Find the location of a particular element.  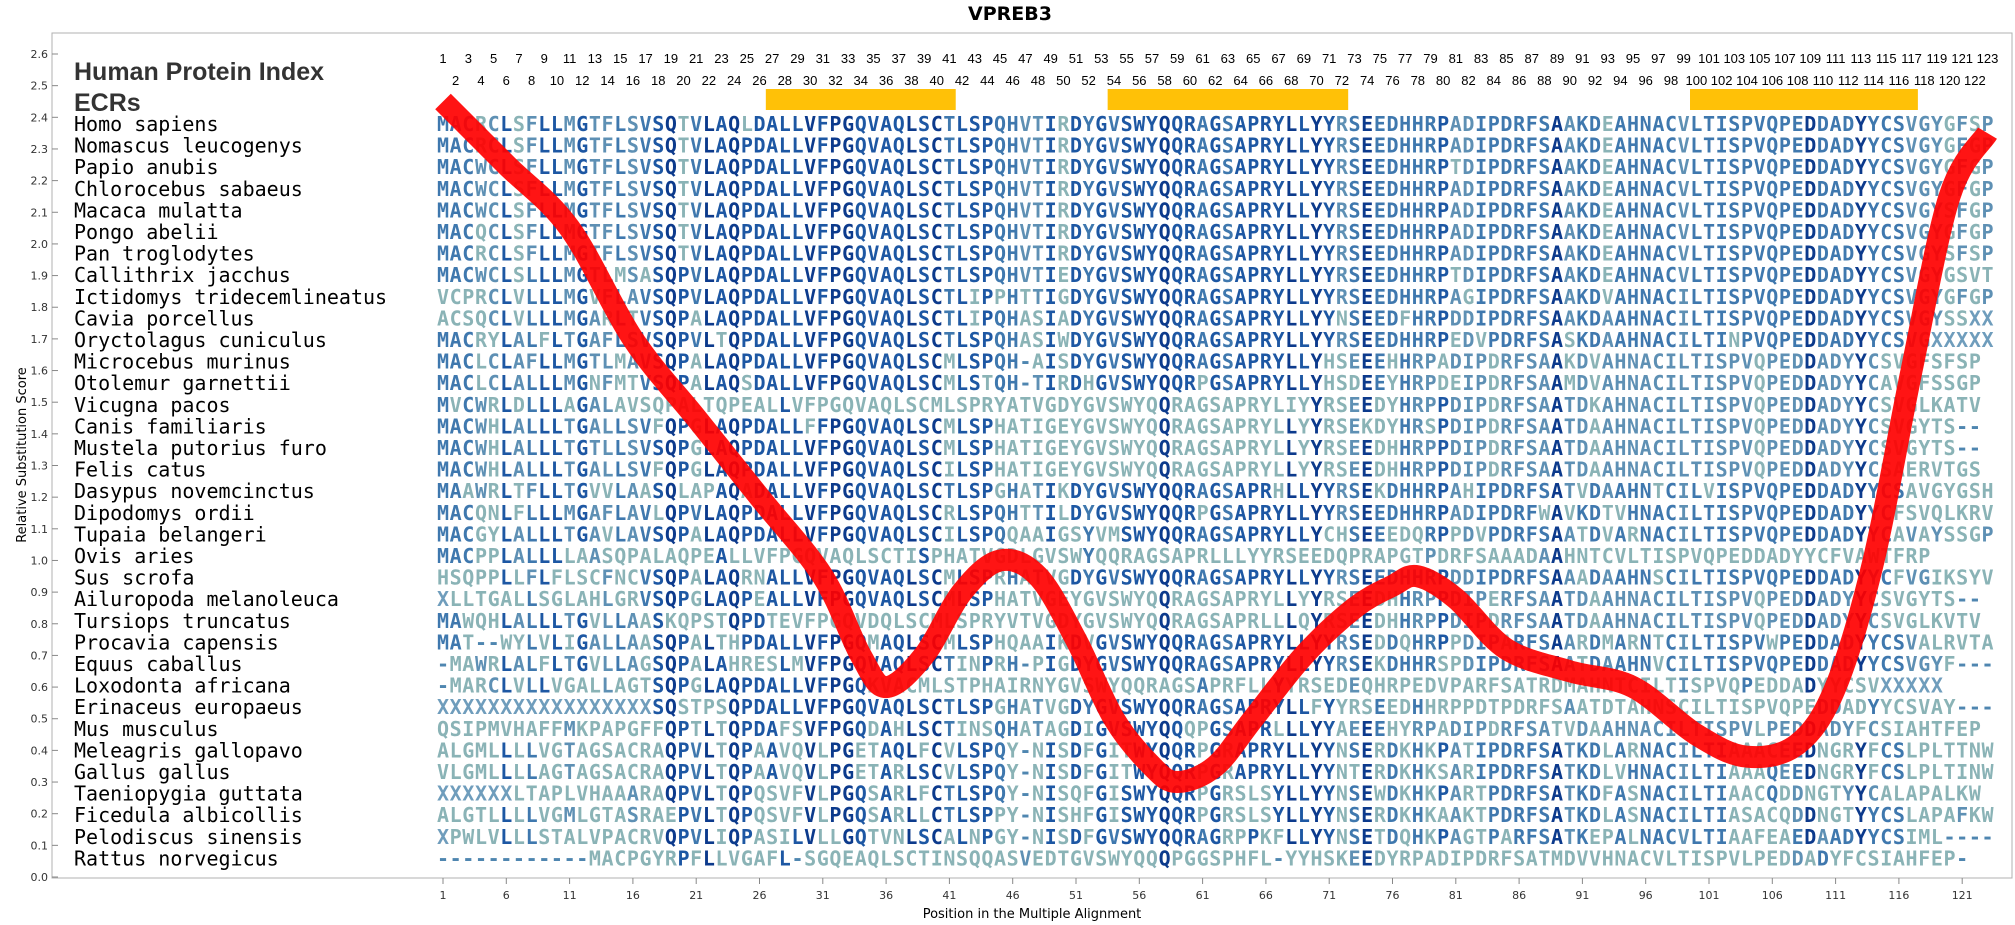

species-label: Chlorocebus sabaeus is located at coordinates (188, 189).